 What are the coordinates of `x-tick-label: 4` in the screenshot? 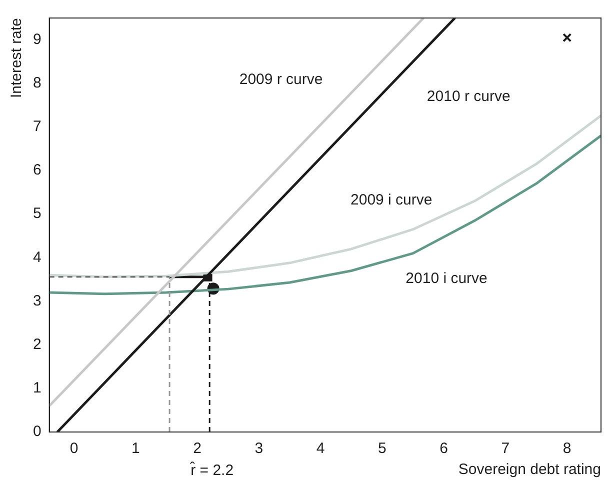 It's located at (320, 449).